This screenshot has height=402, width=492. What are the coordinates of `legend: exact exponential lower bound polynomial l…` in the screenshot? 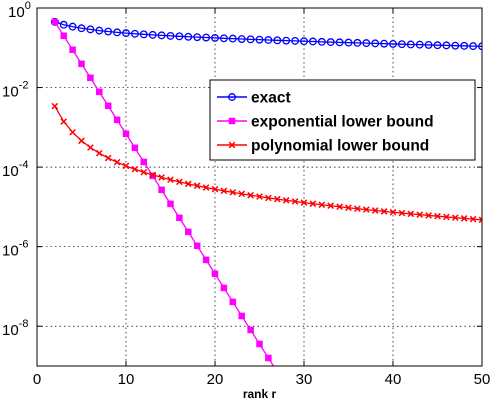 It's located at (342, 120).